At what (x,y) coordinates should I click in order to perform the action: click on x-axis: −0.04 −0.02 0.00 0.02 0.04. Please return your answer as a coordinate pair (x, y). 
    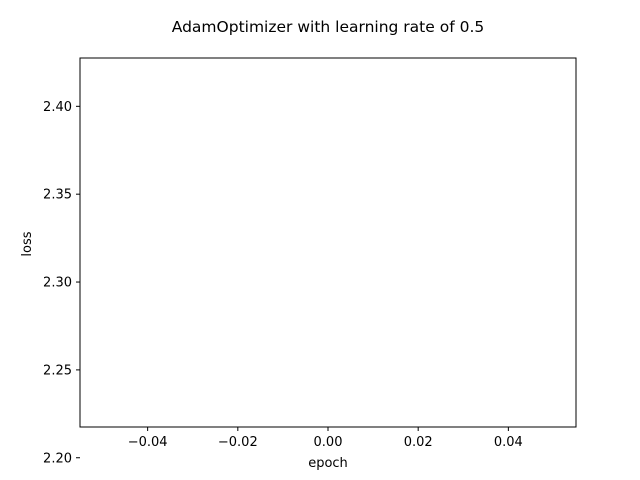
    Looking at the image, I should click on (325, 438).